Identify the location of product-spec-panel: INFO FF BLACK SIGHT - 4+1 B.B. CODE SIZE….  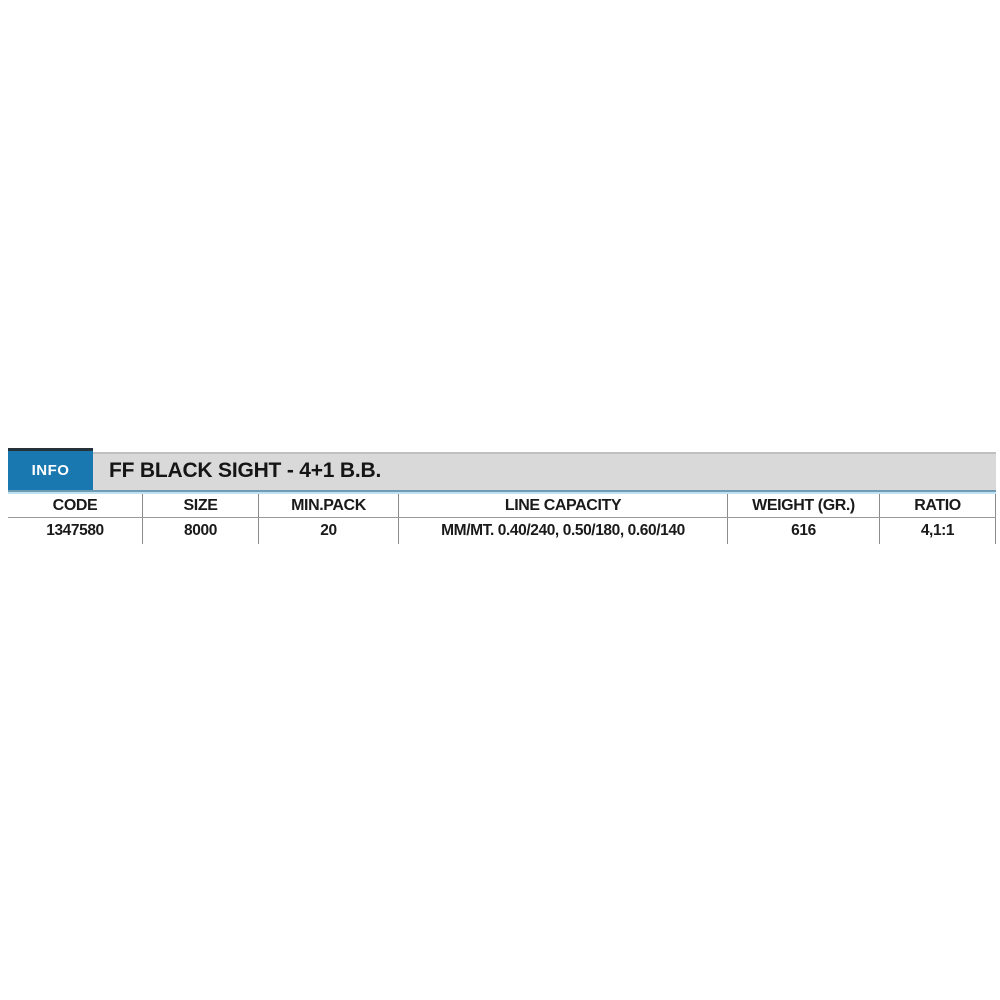
(502, 496).